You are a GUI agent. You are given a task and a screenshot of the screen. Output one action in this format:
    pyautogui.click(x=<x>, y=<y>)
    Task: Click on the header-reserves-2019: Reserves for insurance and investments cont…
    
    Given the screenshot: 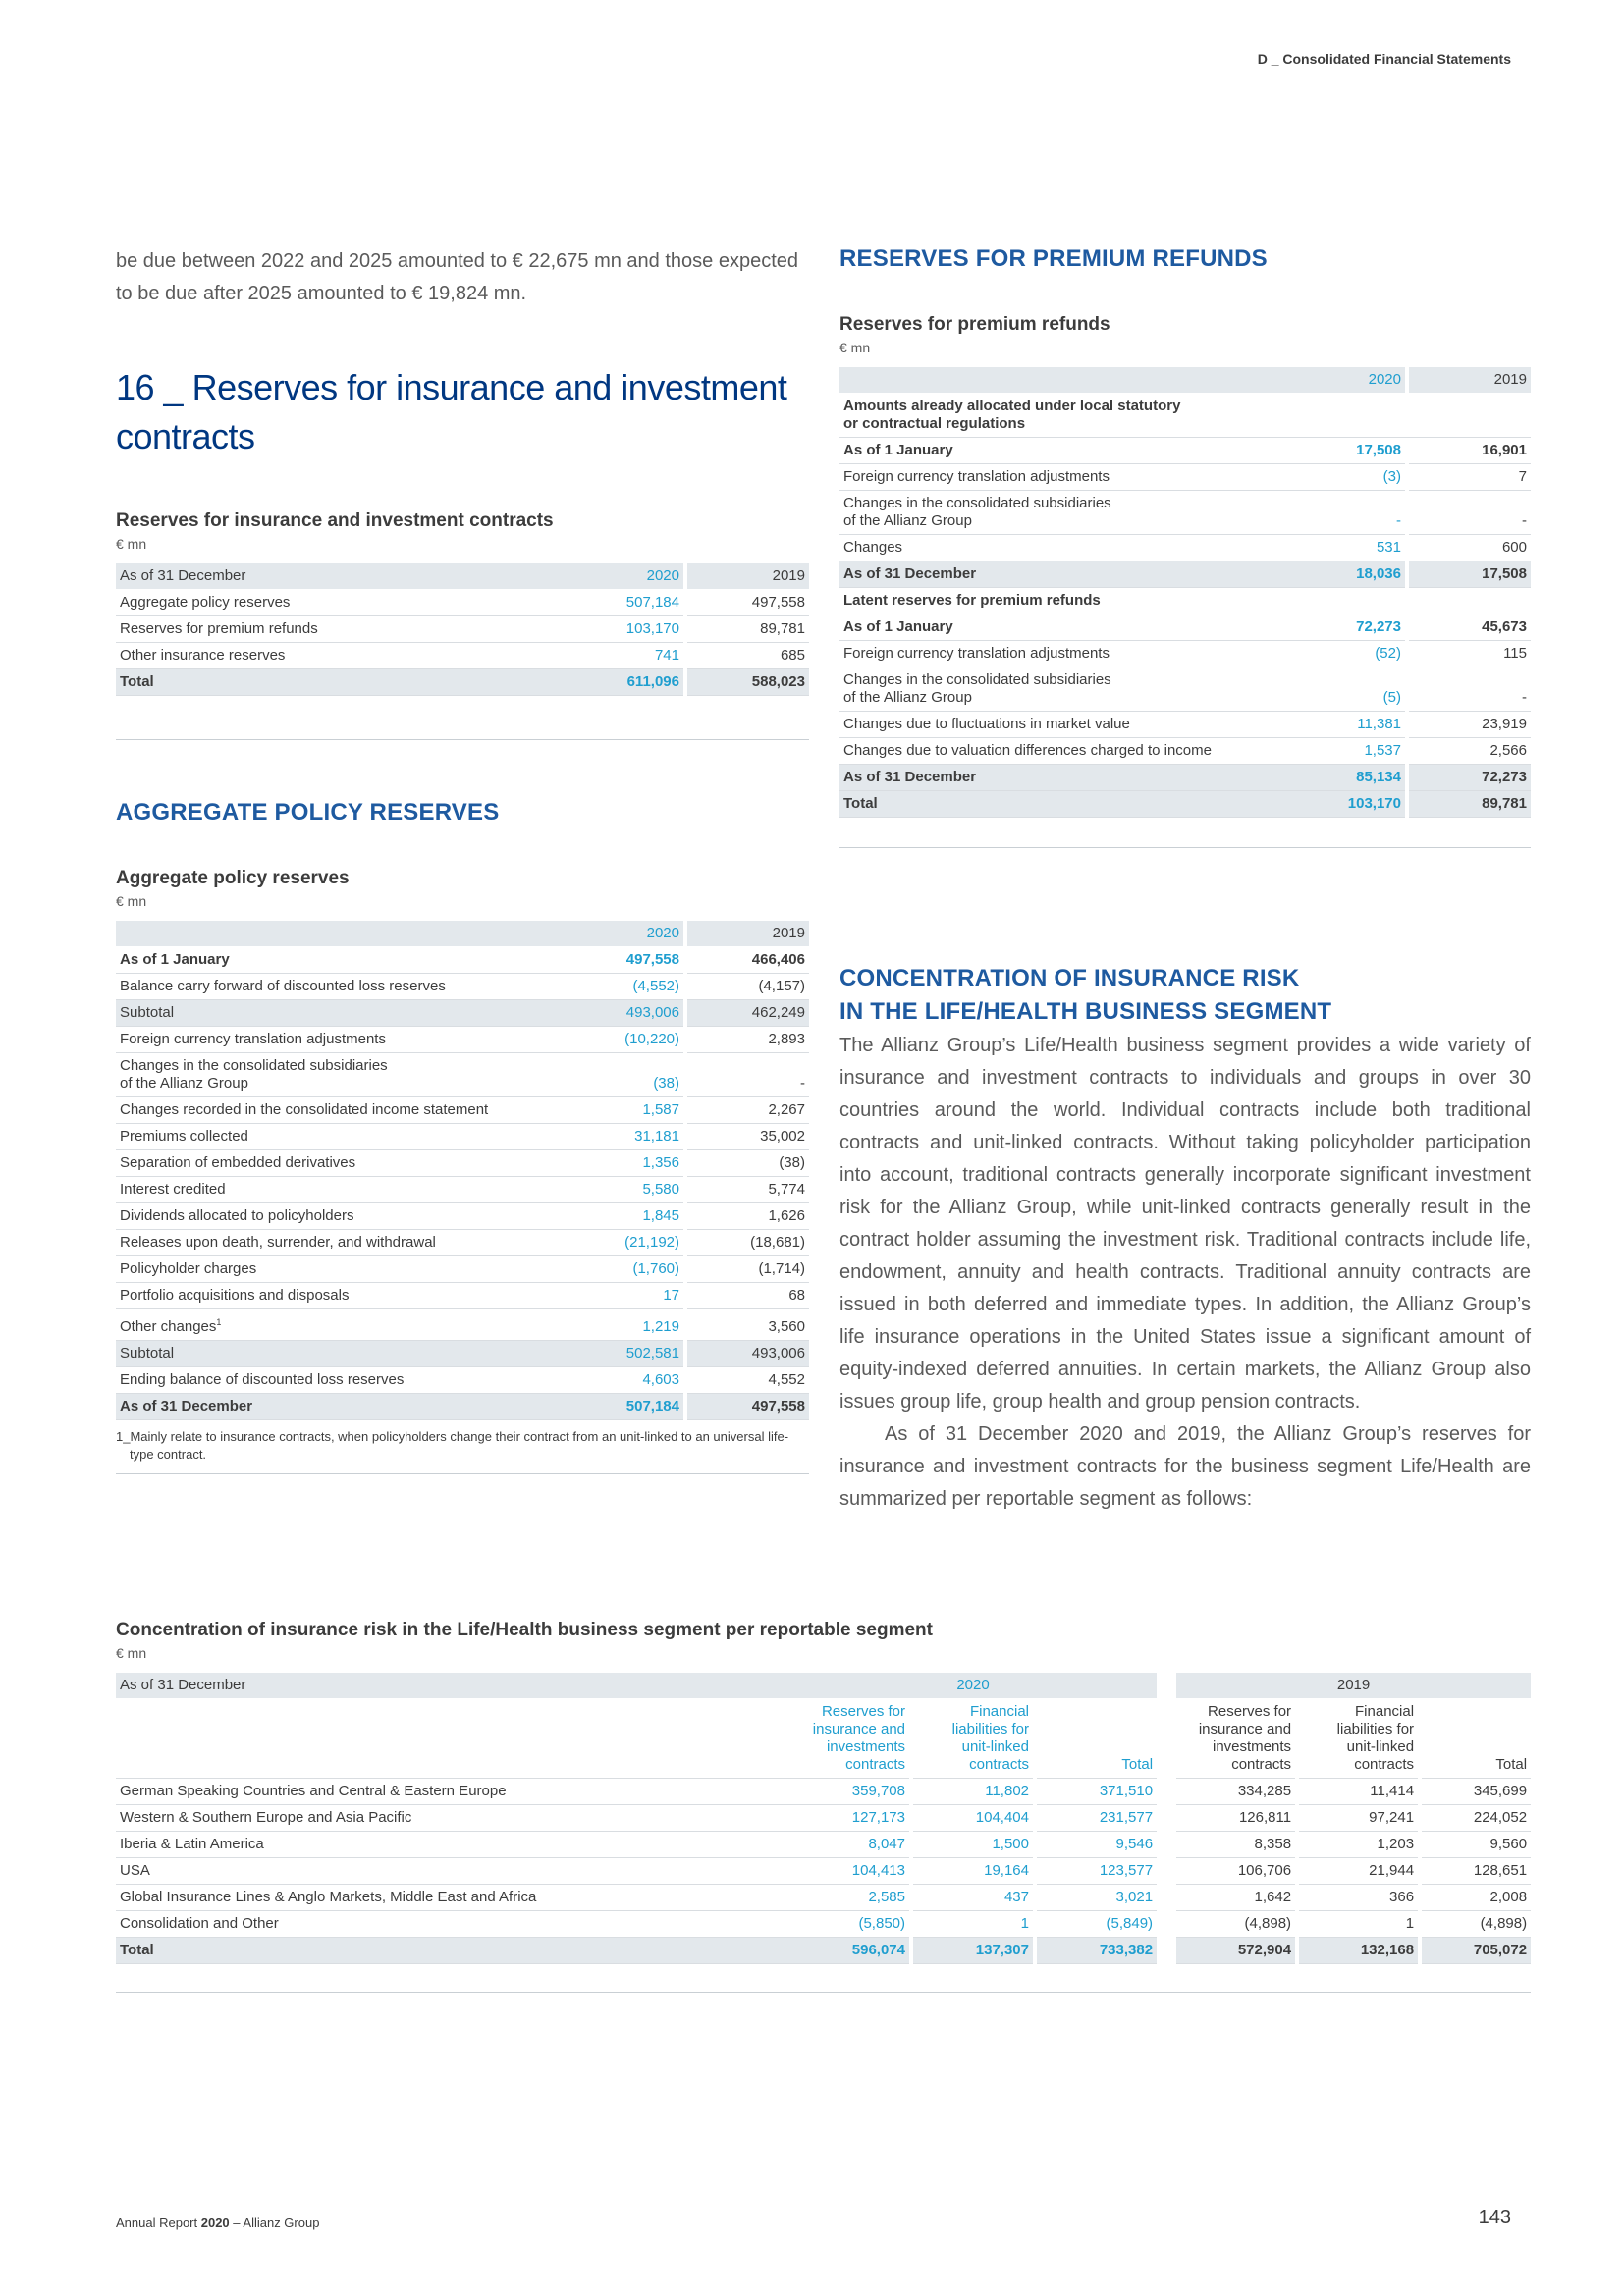 What is the action you would take?
    pyautogui.click(x=1236, y=1739)
    